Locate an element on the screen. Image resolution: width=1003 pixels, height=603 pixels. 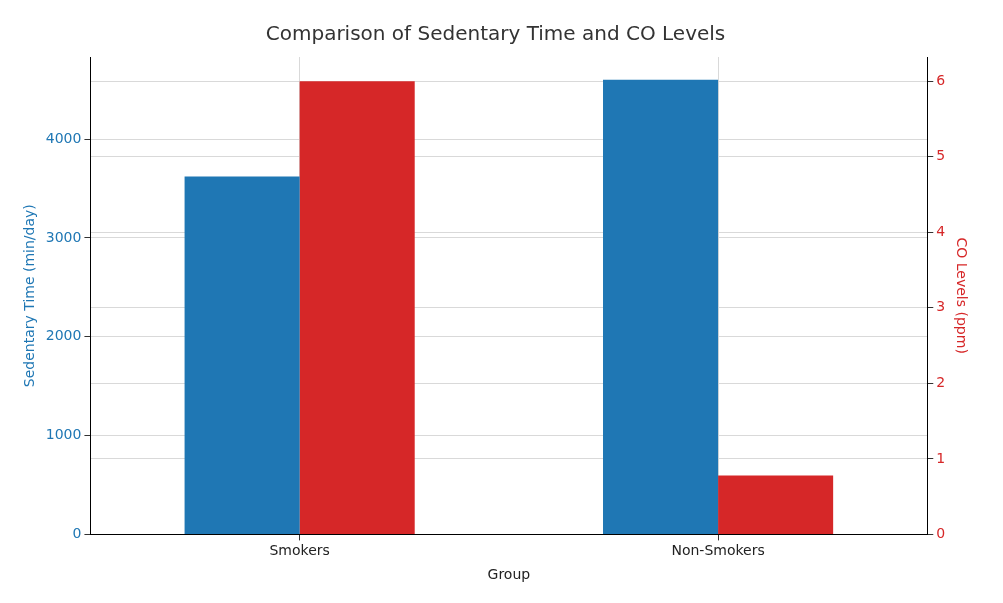
y-tick-label: 0 is located at coordinates (77, 533).